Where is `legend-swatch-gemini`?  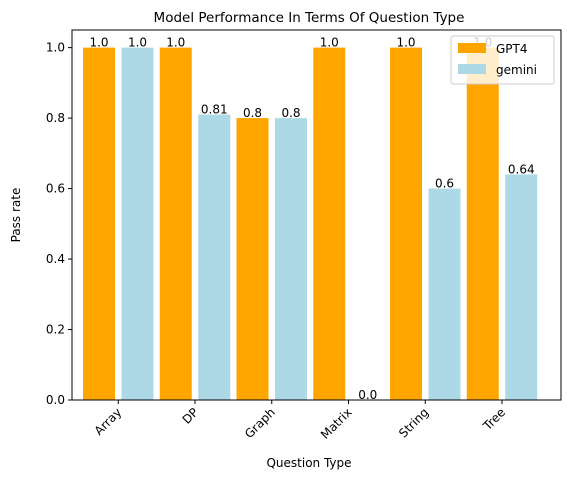
legend-swatch-gemini is located at coordinates (472, 69).